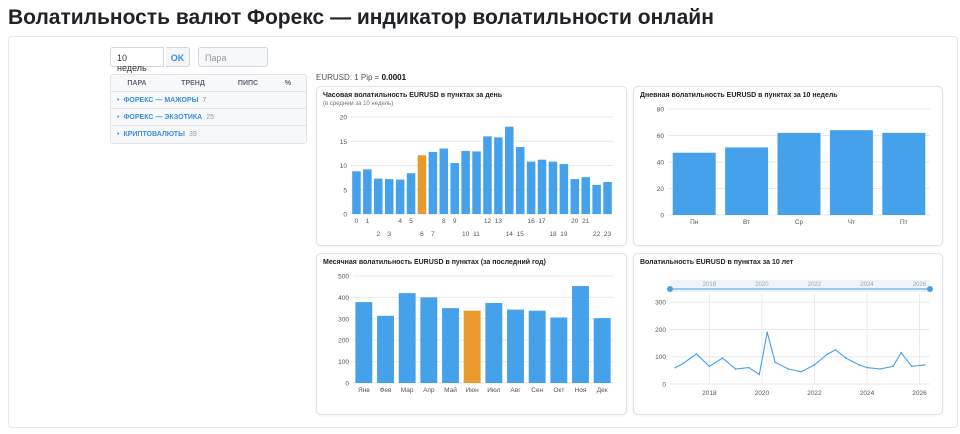 Image resolution: width=960 pixels, height=434 pixels. Describe the element at coordinates (586, 221) in the screenshot. I see `x-tick-label: 21` at that location.